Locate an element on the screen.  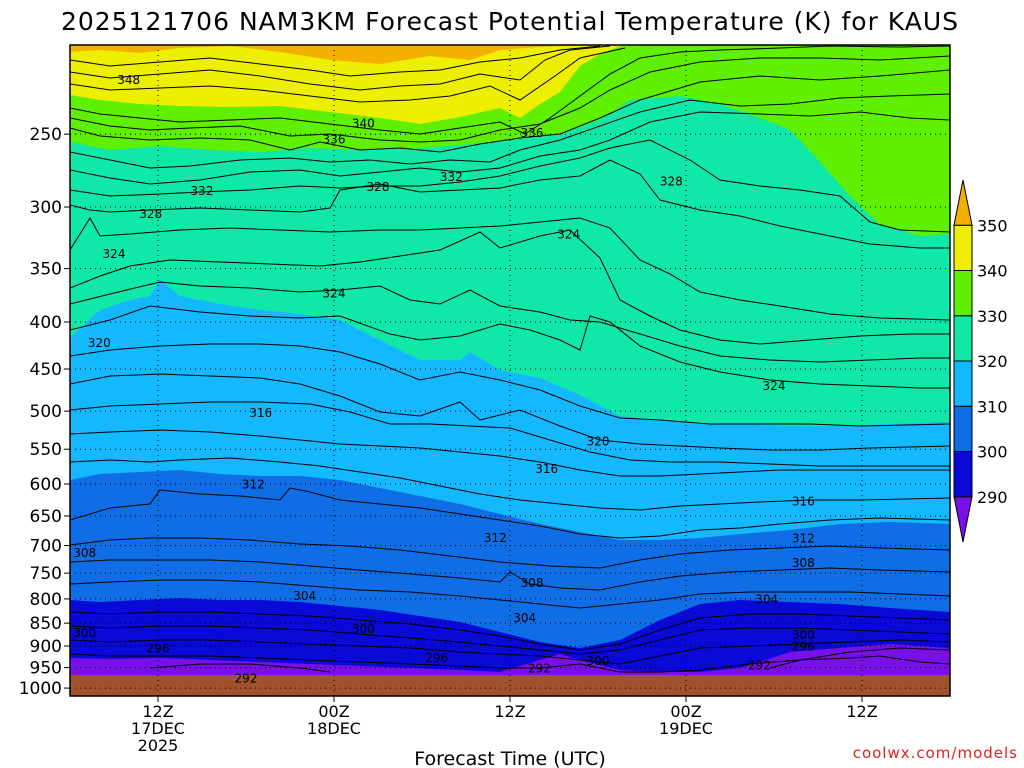
y-tick-label: 800 is located at coordinates (46, 600).